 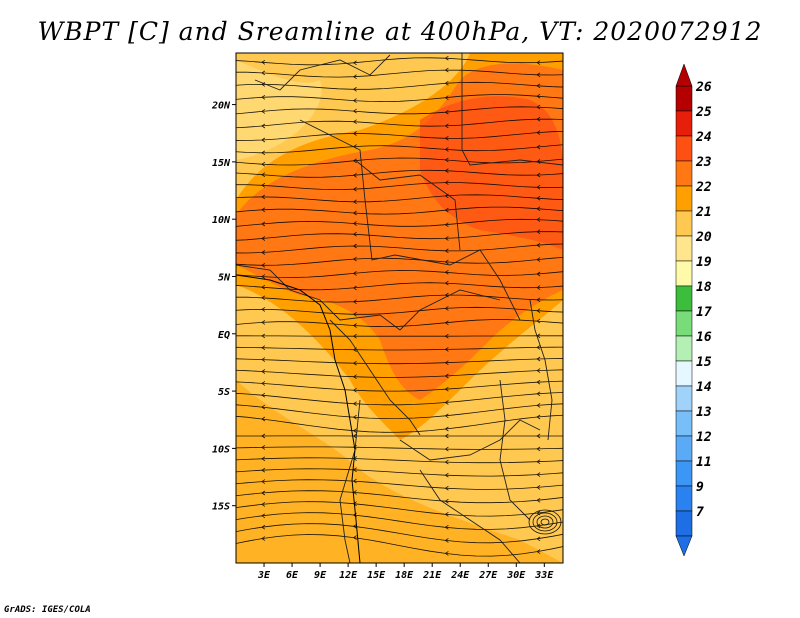 I want to click on lon-tick-label: 27E, so click(x=488, y=575).